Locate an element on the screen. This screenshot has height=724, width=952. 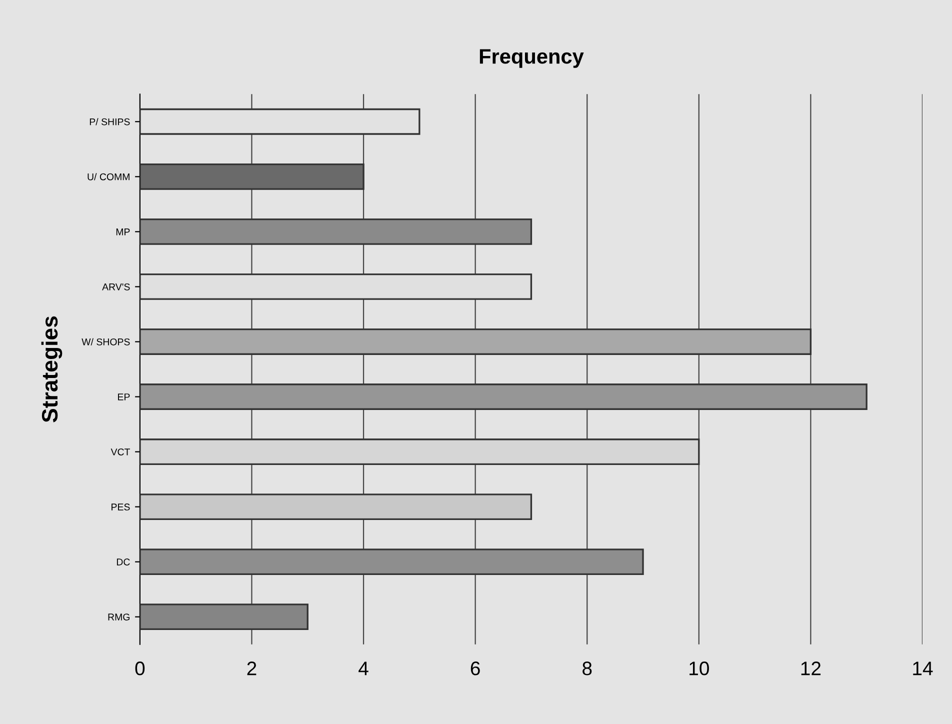
x-tick-label: 4 is located at coordinates (363, 669).